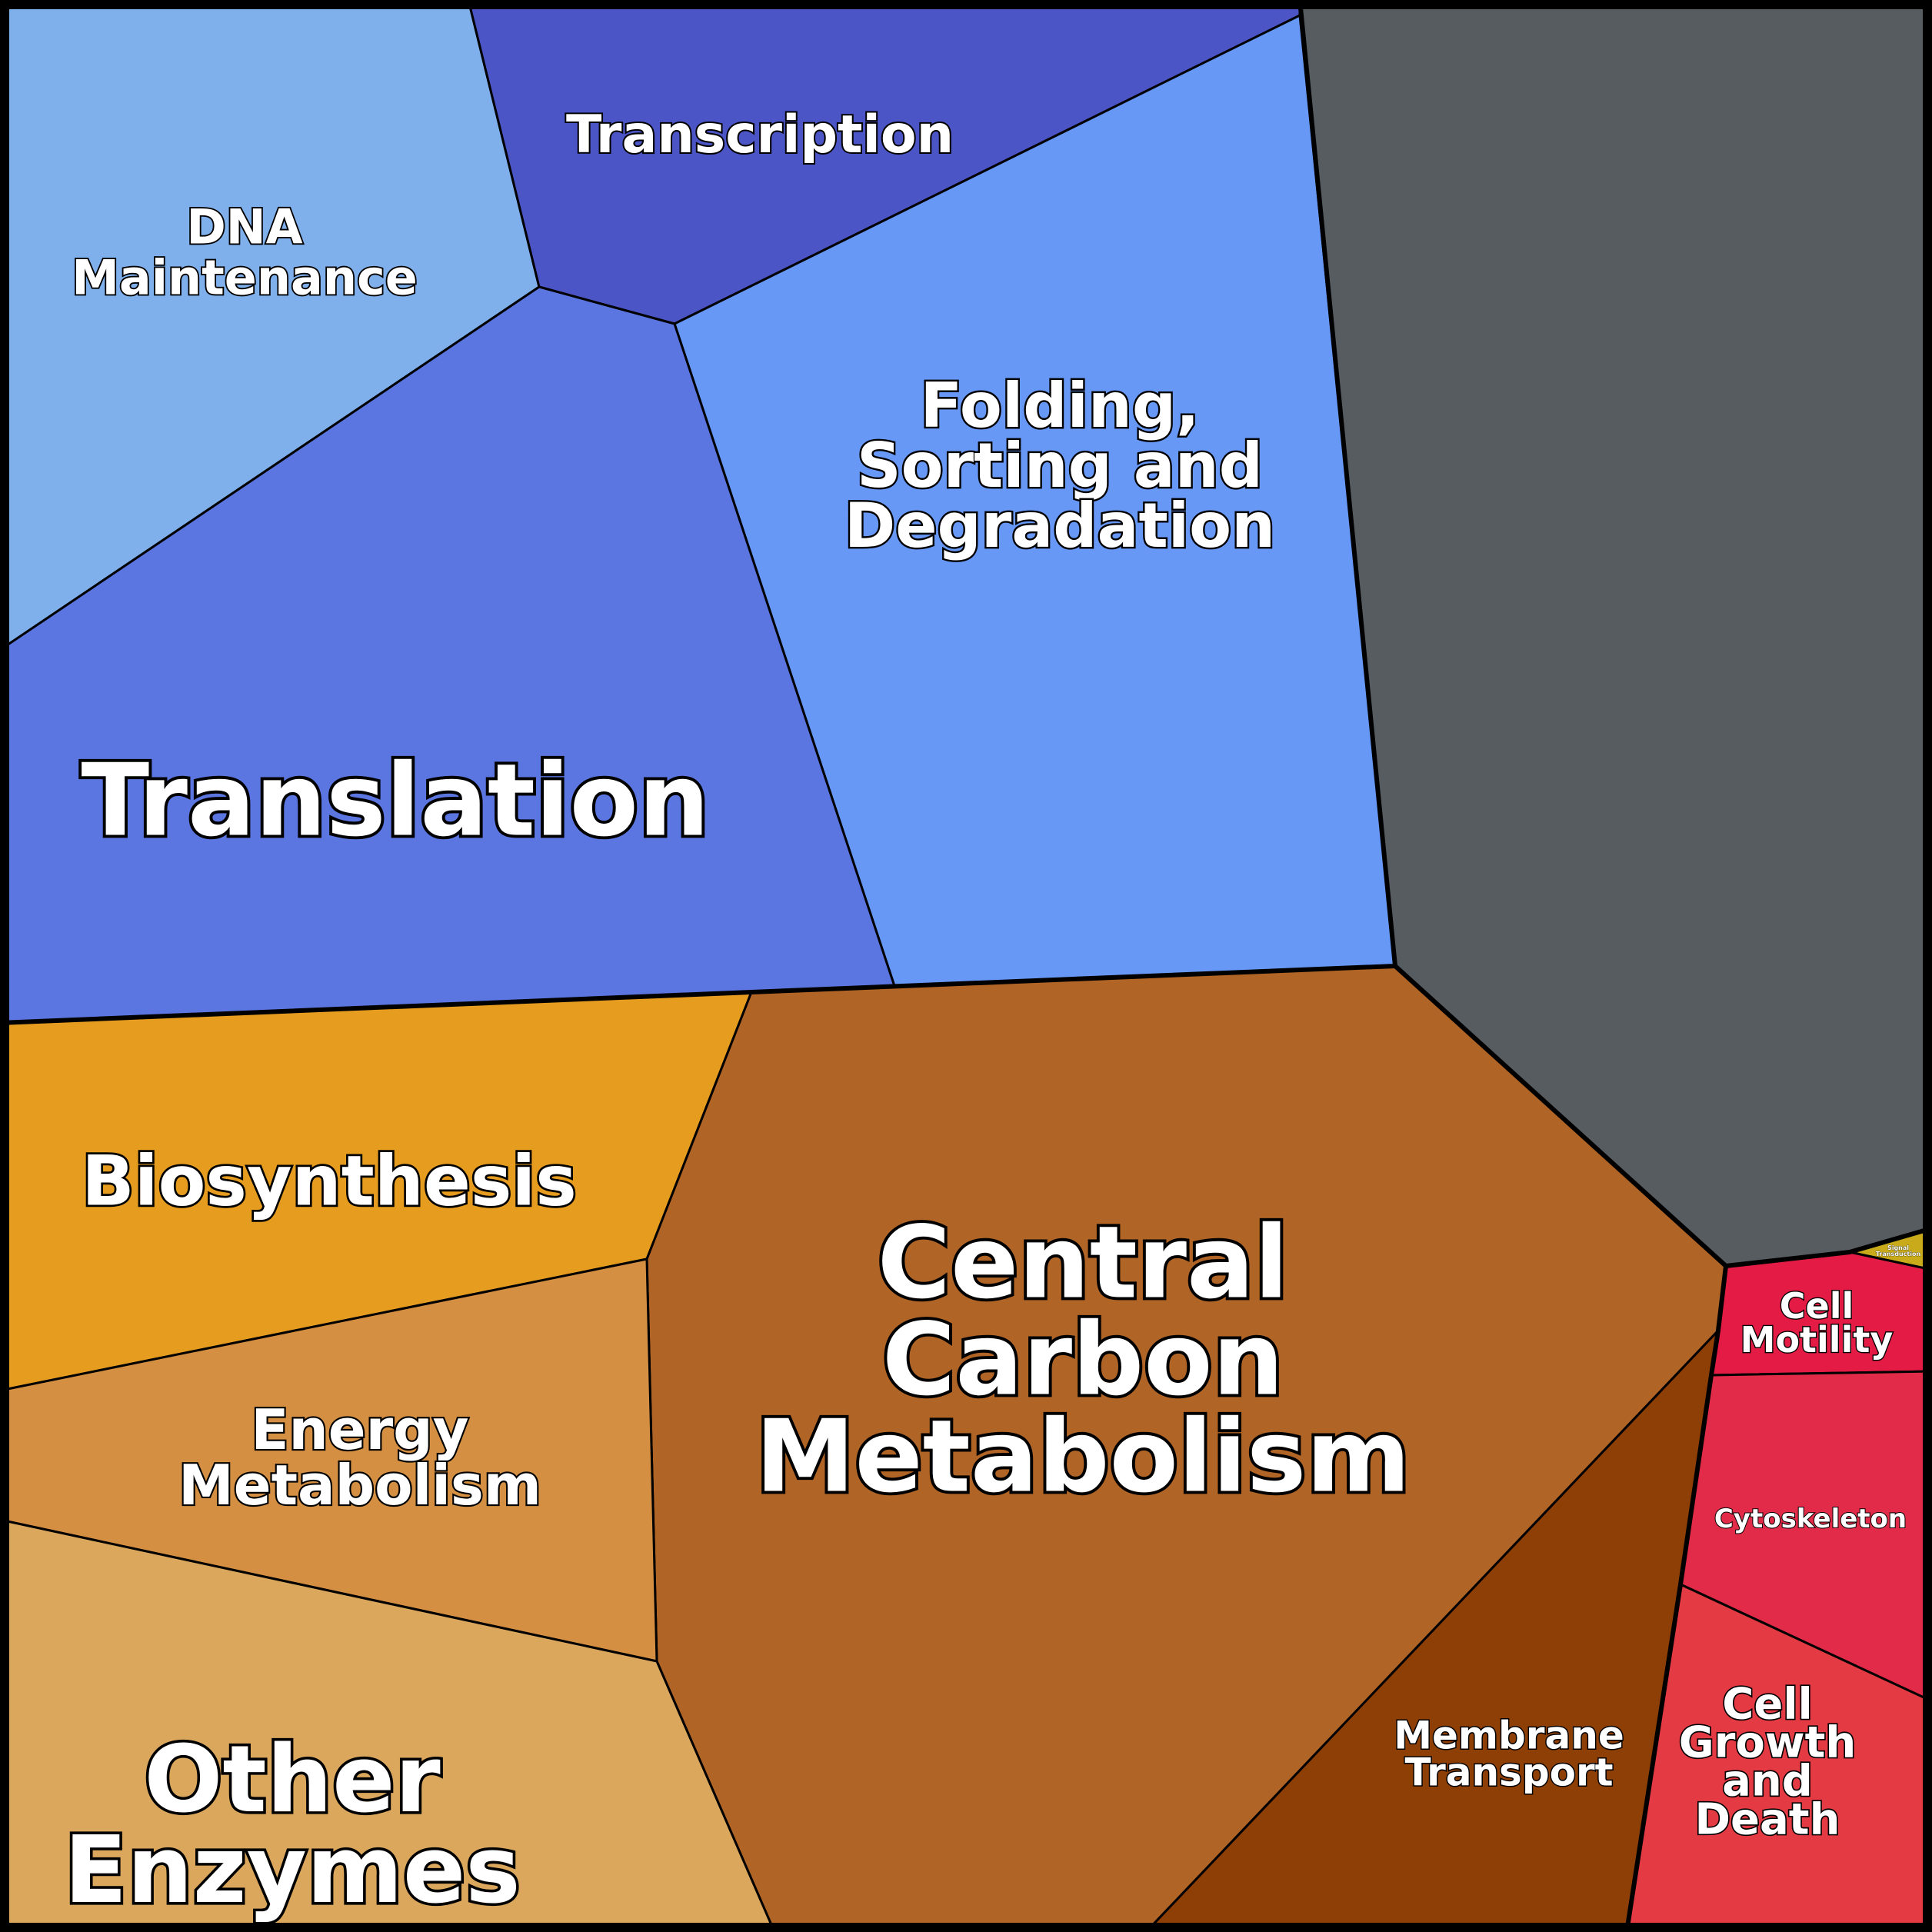  I want to click on label-line: Central, so click(1083, 1262).